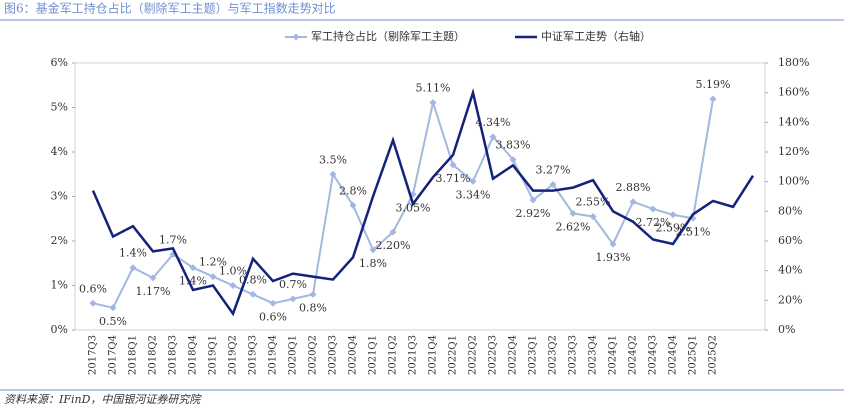  What do you see at coordinates (59, 196) in the screenshot?
I see `y-tick-label: 3%` at bounding box center [59, 196].